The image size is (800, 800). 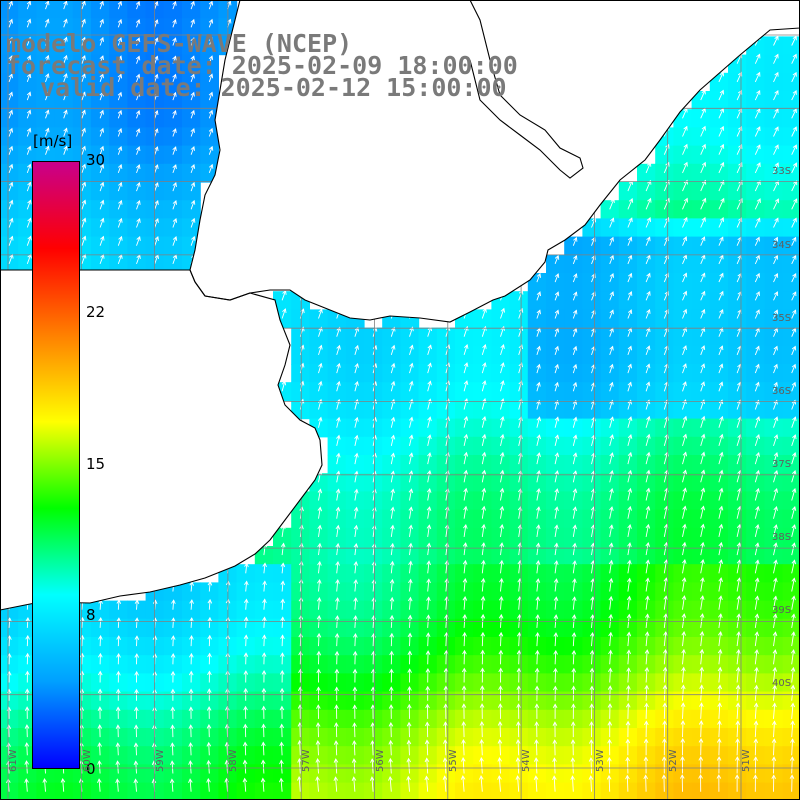 What do you see at coordinates (782, 318) in the screenshot?
I see `lat-label: 35S` at bounding box center [782, 318].